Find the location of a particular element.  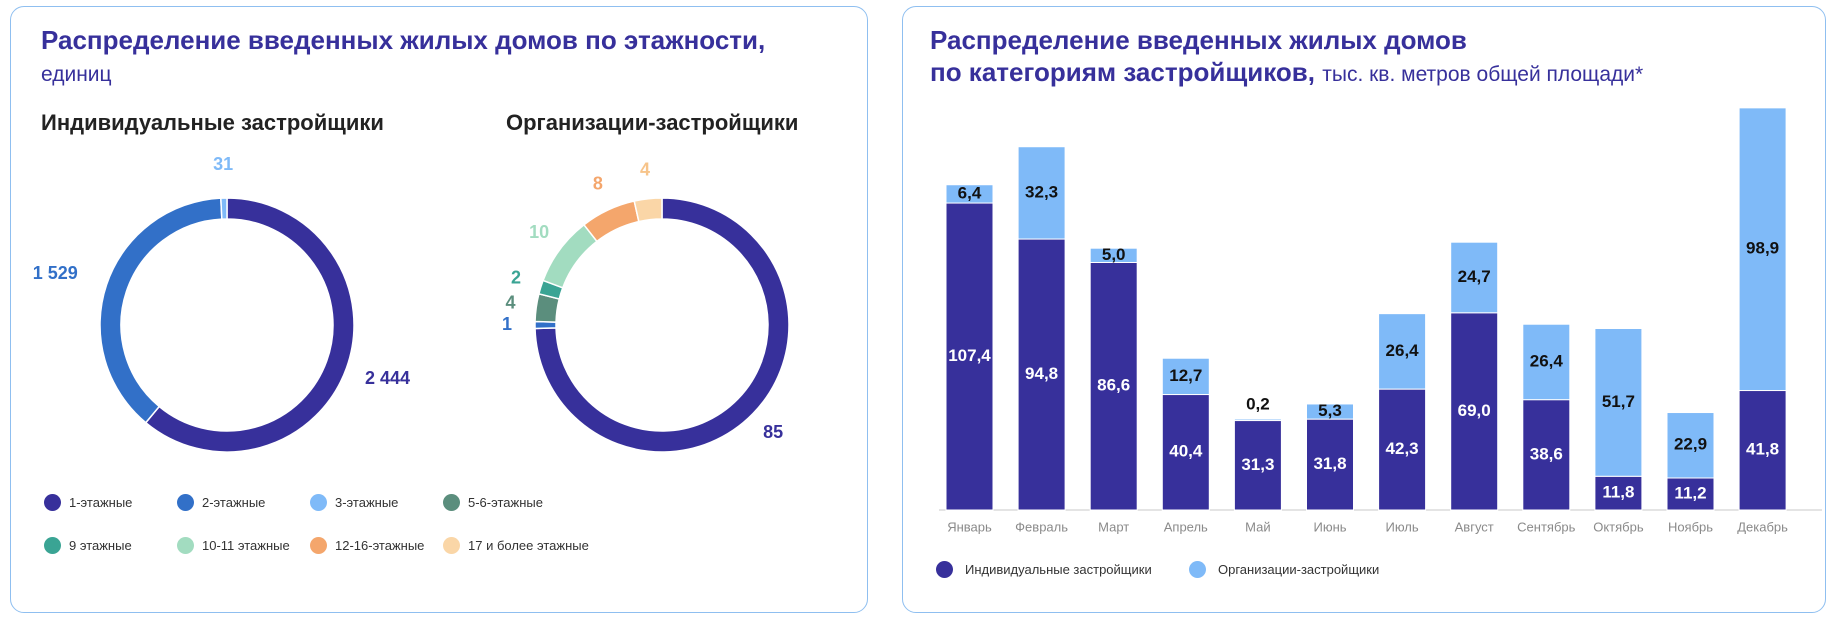

donut2-slice-1-этажные is located at coordinates (662, 325).